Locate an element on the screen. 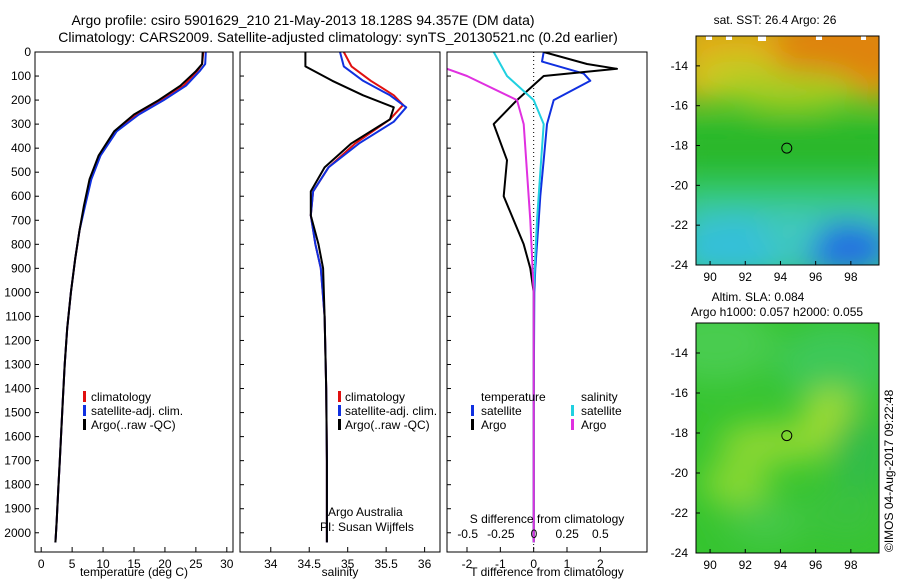  imos-watermark: ©IMOS 04-Aug-2017 09:22:48 is located at coordinates (889, 470).